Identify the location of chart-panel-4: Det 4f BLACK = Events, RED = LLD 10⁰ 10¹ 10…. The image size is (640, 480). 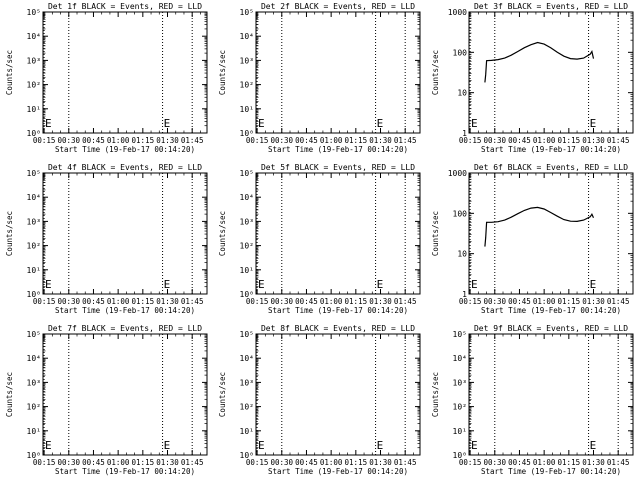
(106, 239).